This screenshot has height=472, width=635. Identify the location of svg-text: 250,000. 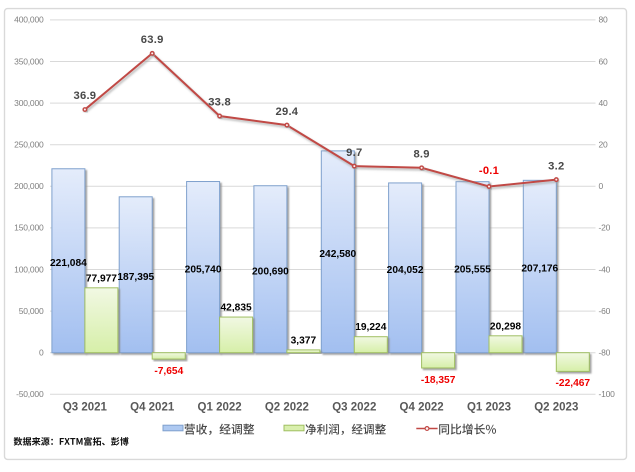
(29, 145).